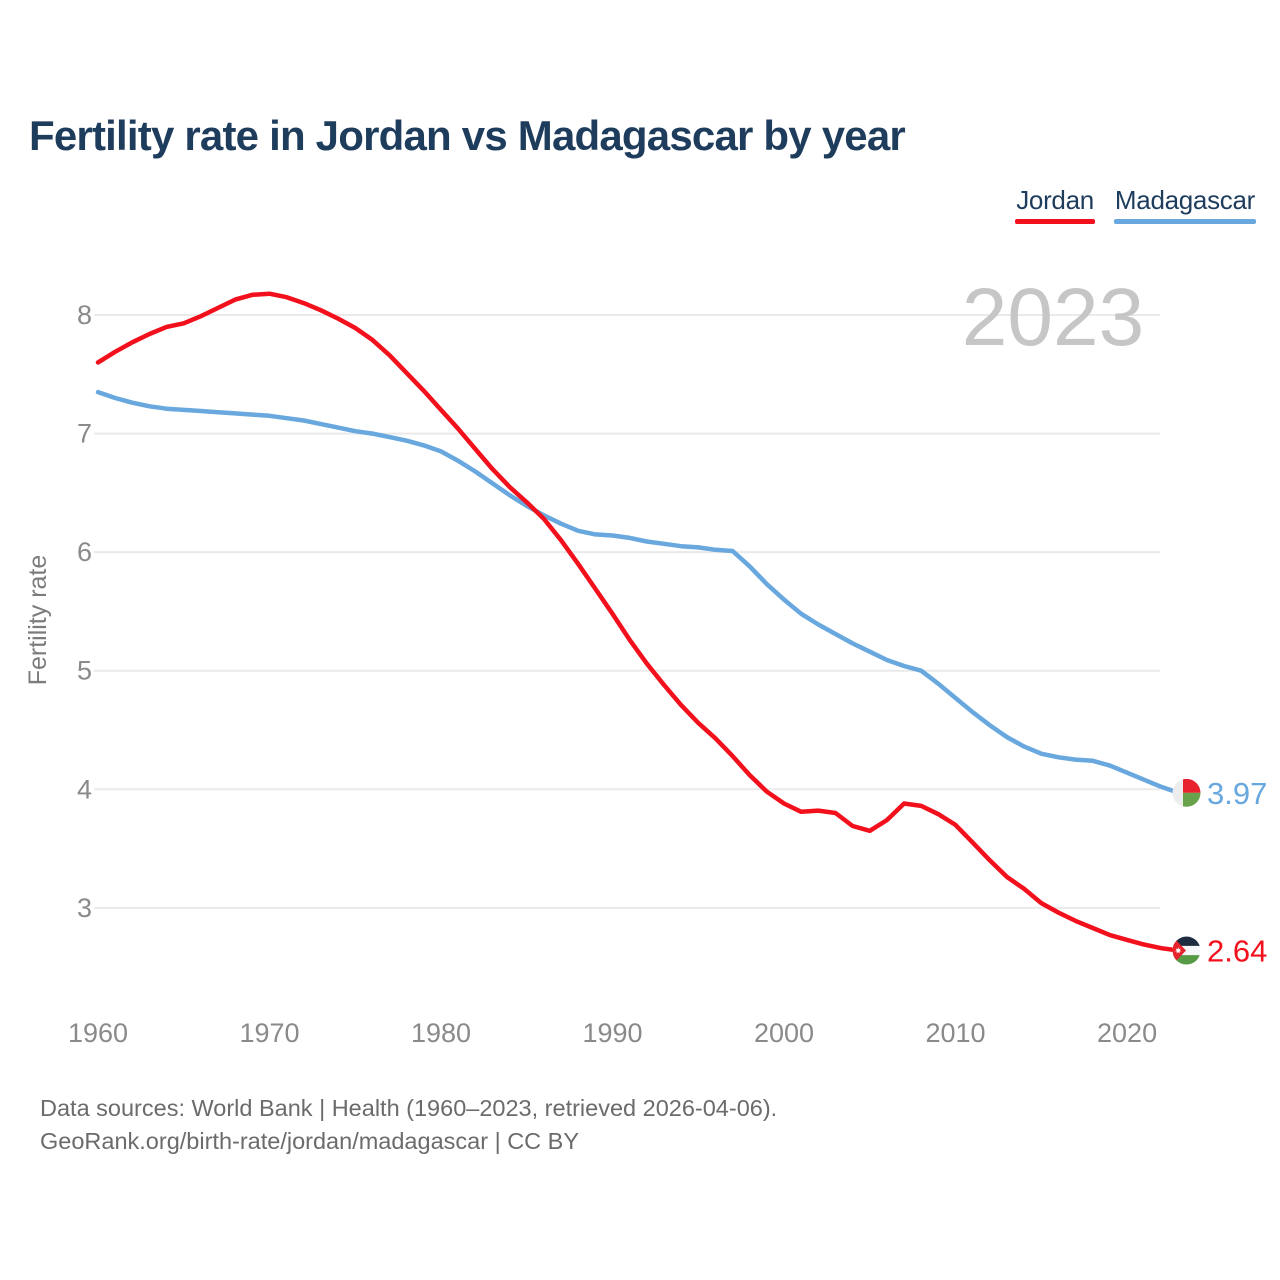 Image resolution: width=1280 pixels, height=1280 pixels. What do you see at coordinates (1055, 221) in the screenshot?
I see `legend-underline-jordan` at bounding box center [1055, 221].